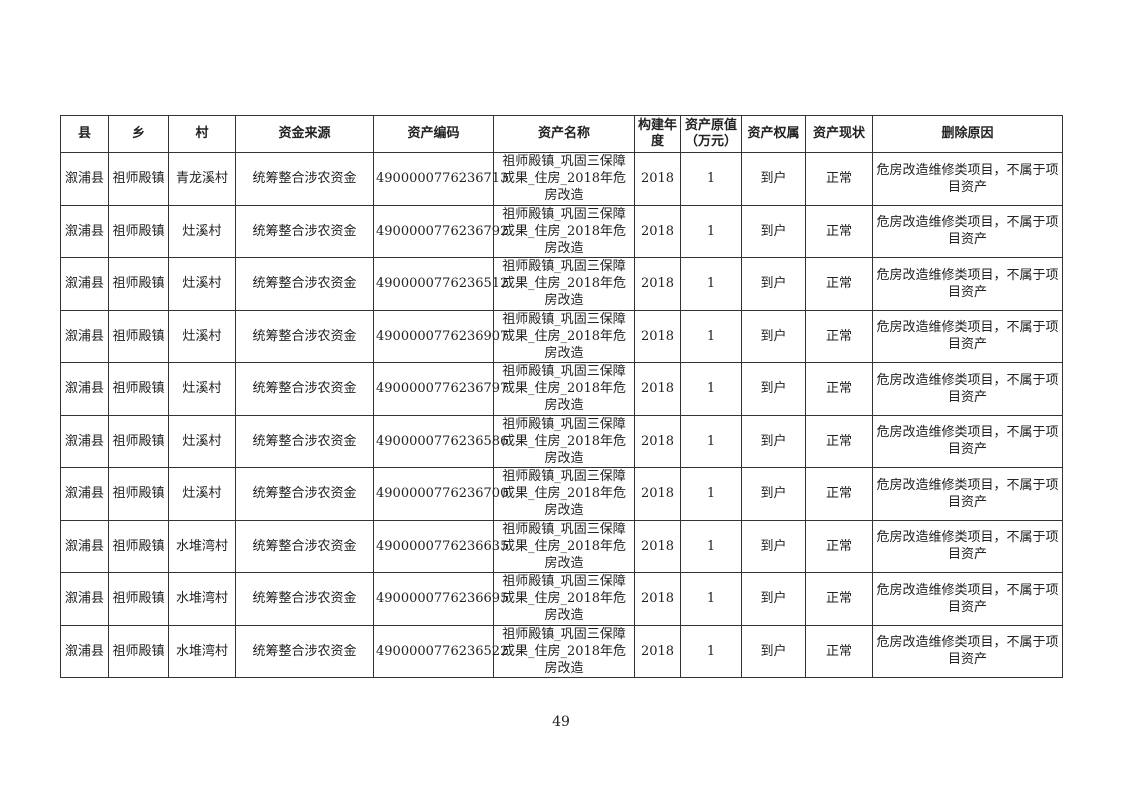 The width and height of the screenshot is (1122, 793). I want to click on header-asset-code: 资产编码, so click(433, 134).